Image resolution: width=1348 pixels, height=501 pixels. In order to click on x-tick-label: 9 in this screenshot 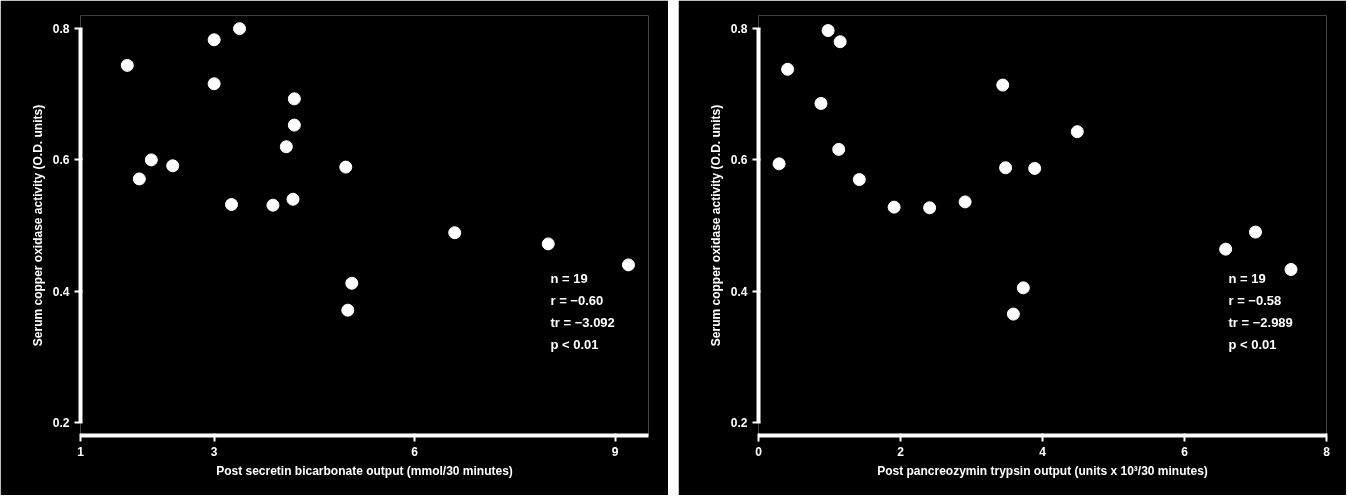, I will do `click(615, 451)`.